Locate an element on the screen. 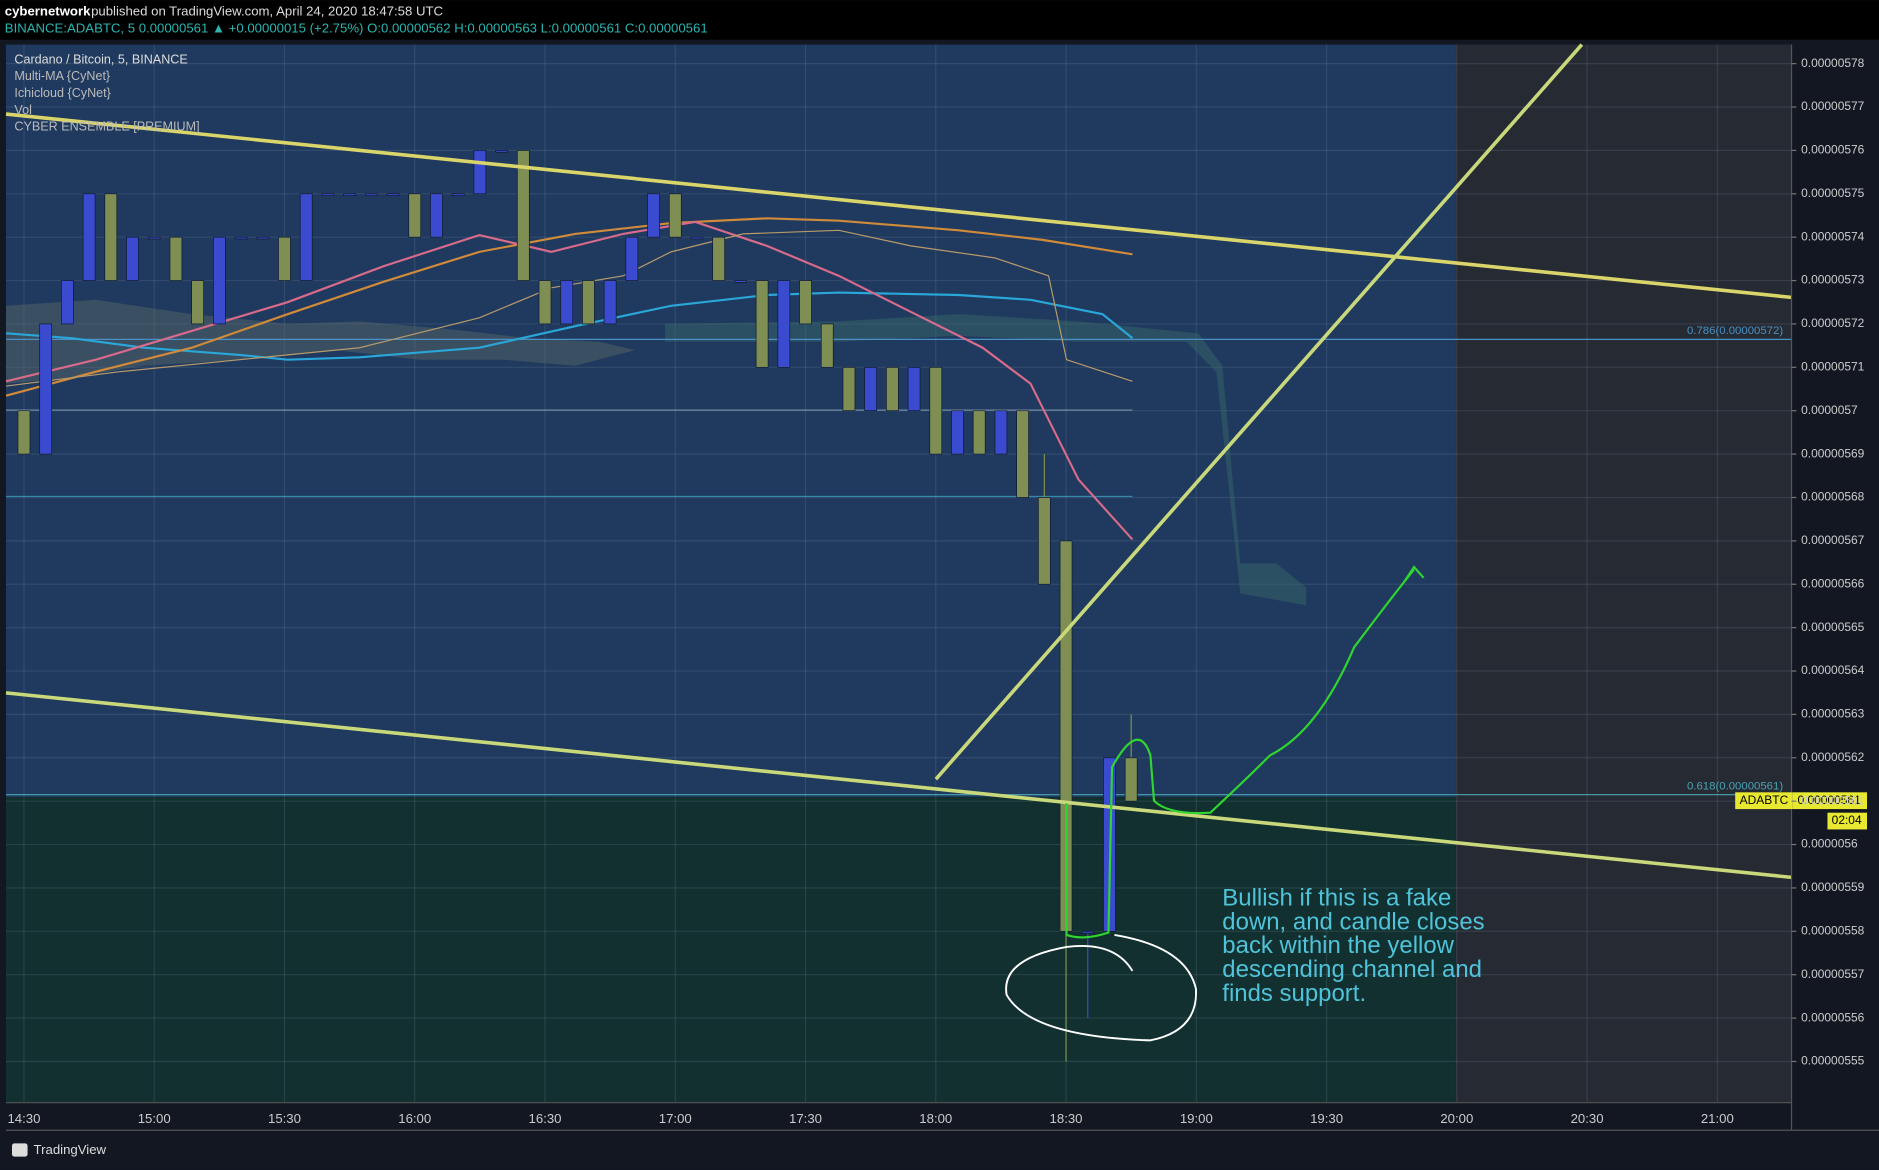 The image size is (1879, 1170). y-tick-label: 0.00000567 is located at coordinates (1833, 540).